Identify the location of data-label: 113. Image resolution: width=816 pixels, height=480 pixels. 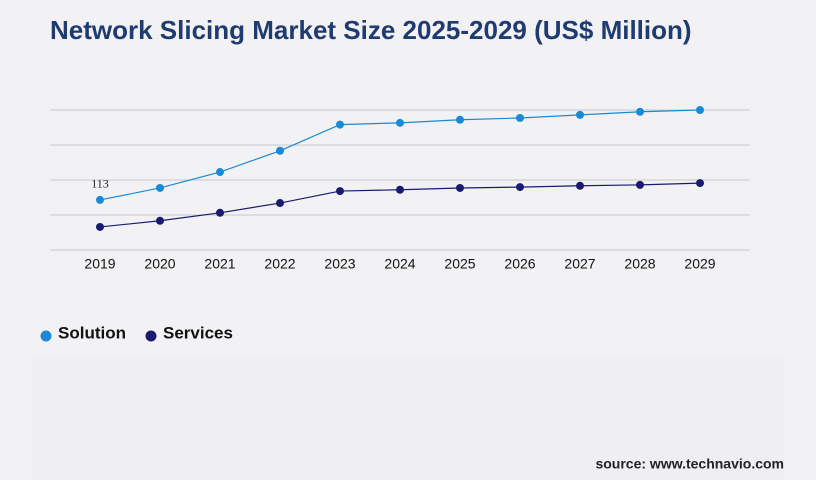
(100, 184).